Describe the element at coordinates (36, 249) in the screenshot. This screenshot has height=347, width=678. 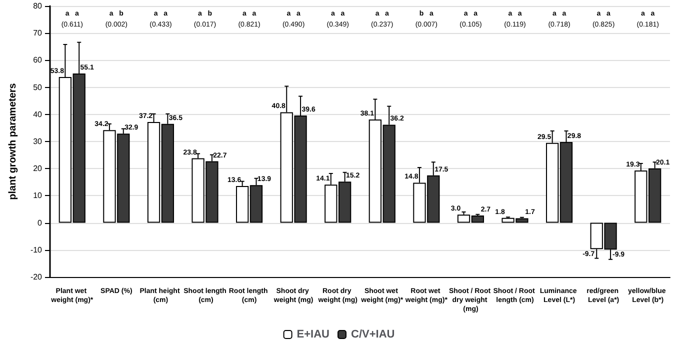
I see `y-tick-label: -10` at that location.